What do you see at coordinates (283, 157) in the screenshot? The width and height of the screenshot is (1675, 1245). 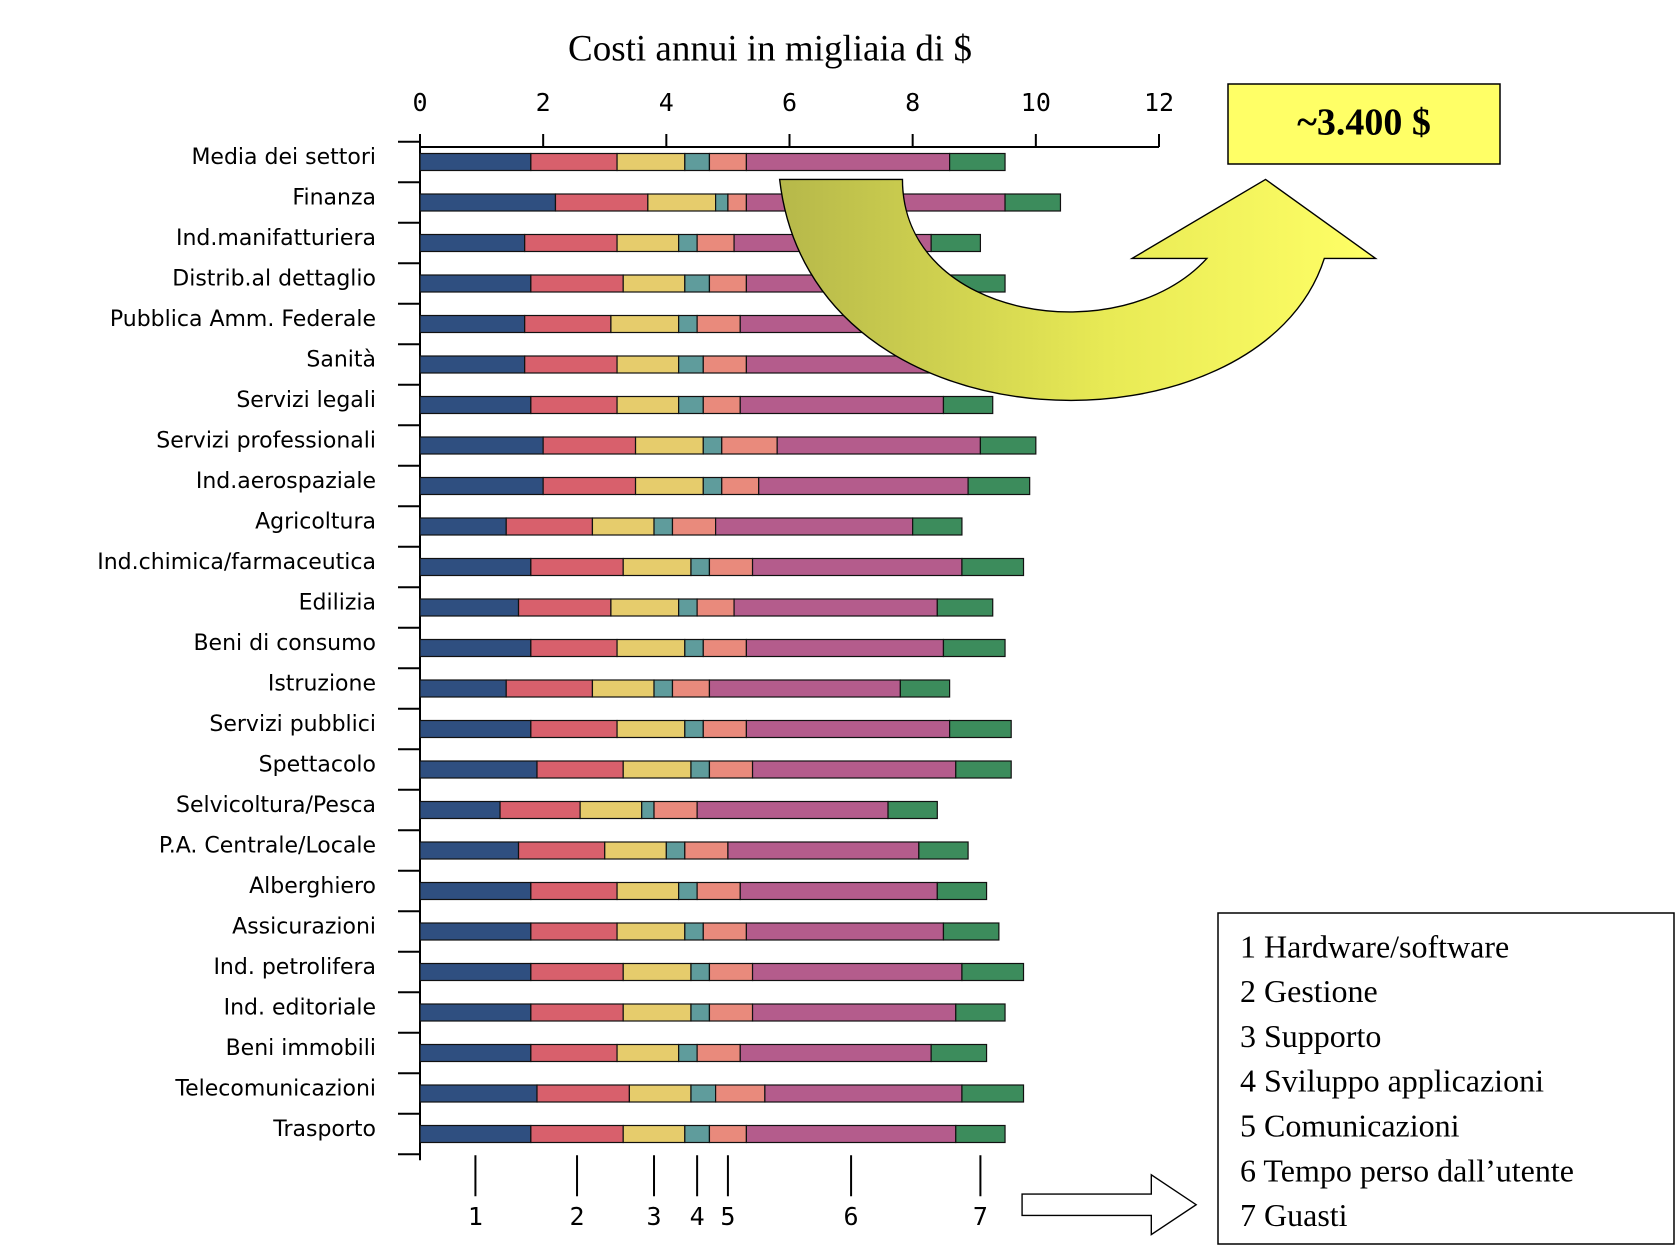 I see `category-label: Media dei settori` at bounding box center [283, 157].